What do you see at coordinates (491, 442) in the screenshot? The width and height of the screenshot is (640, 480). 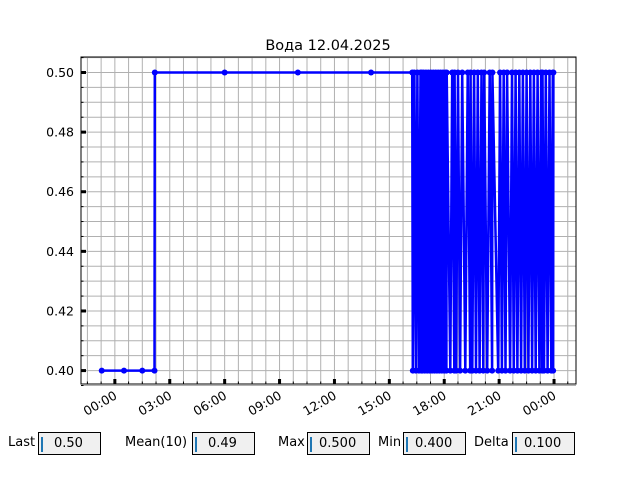 I see `delta-label: Delta` at bounding box center [491, 442].